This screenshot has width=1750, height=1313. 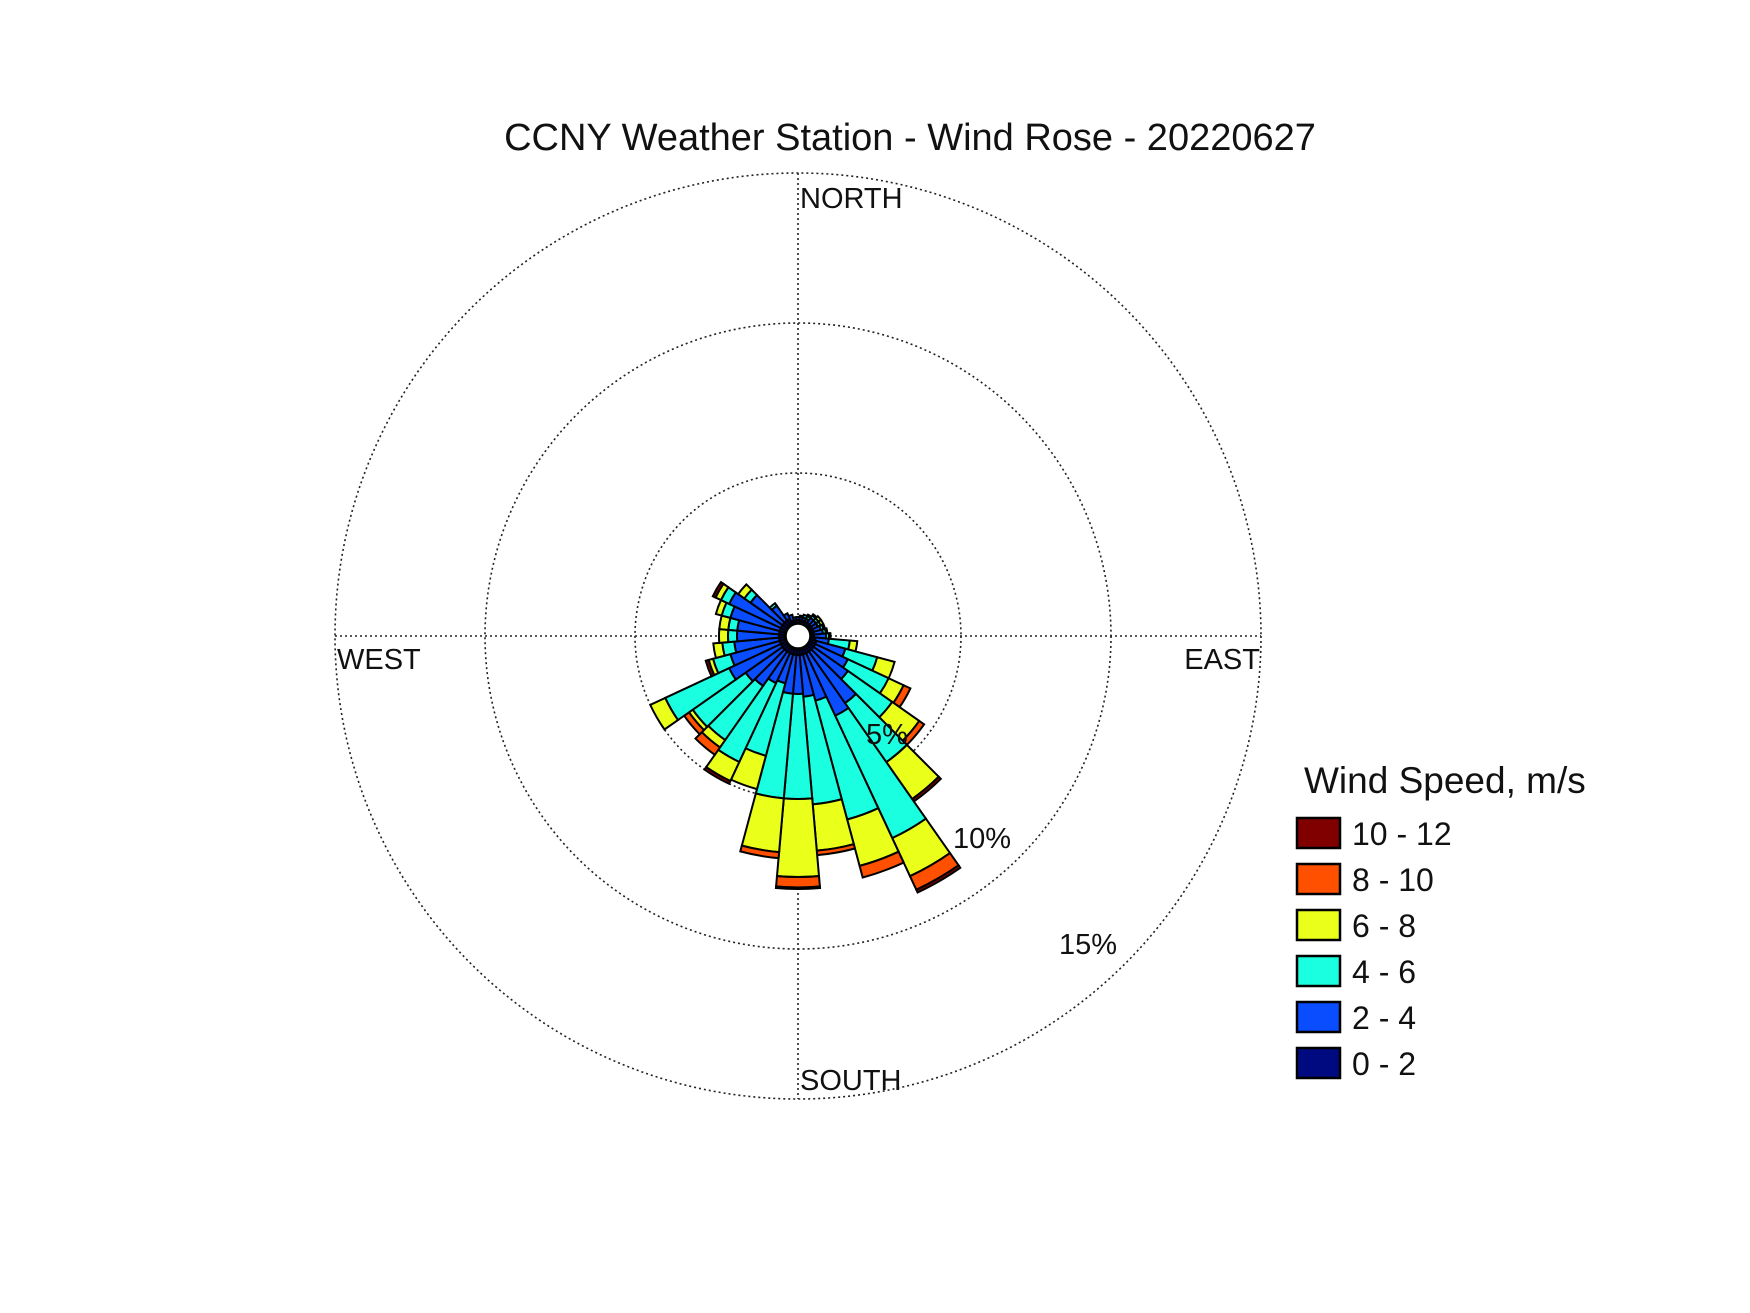 I want to click on legend-label: 10 - 12, so click(x=1402, y=834).